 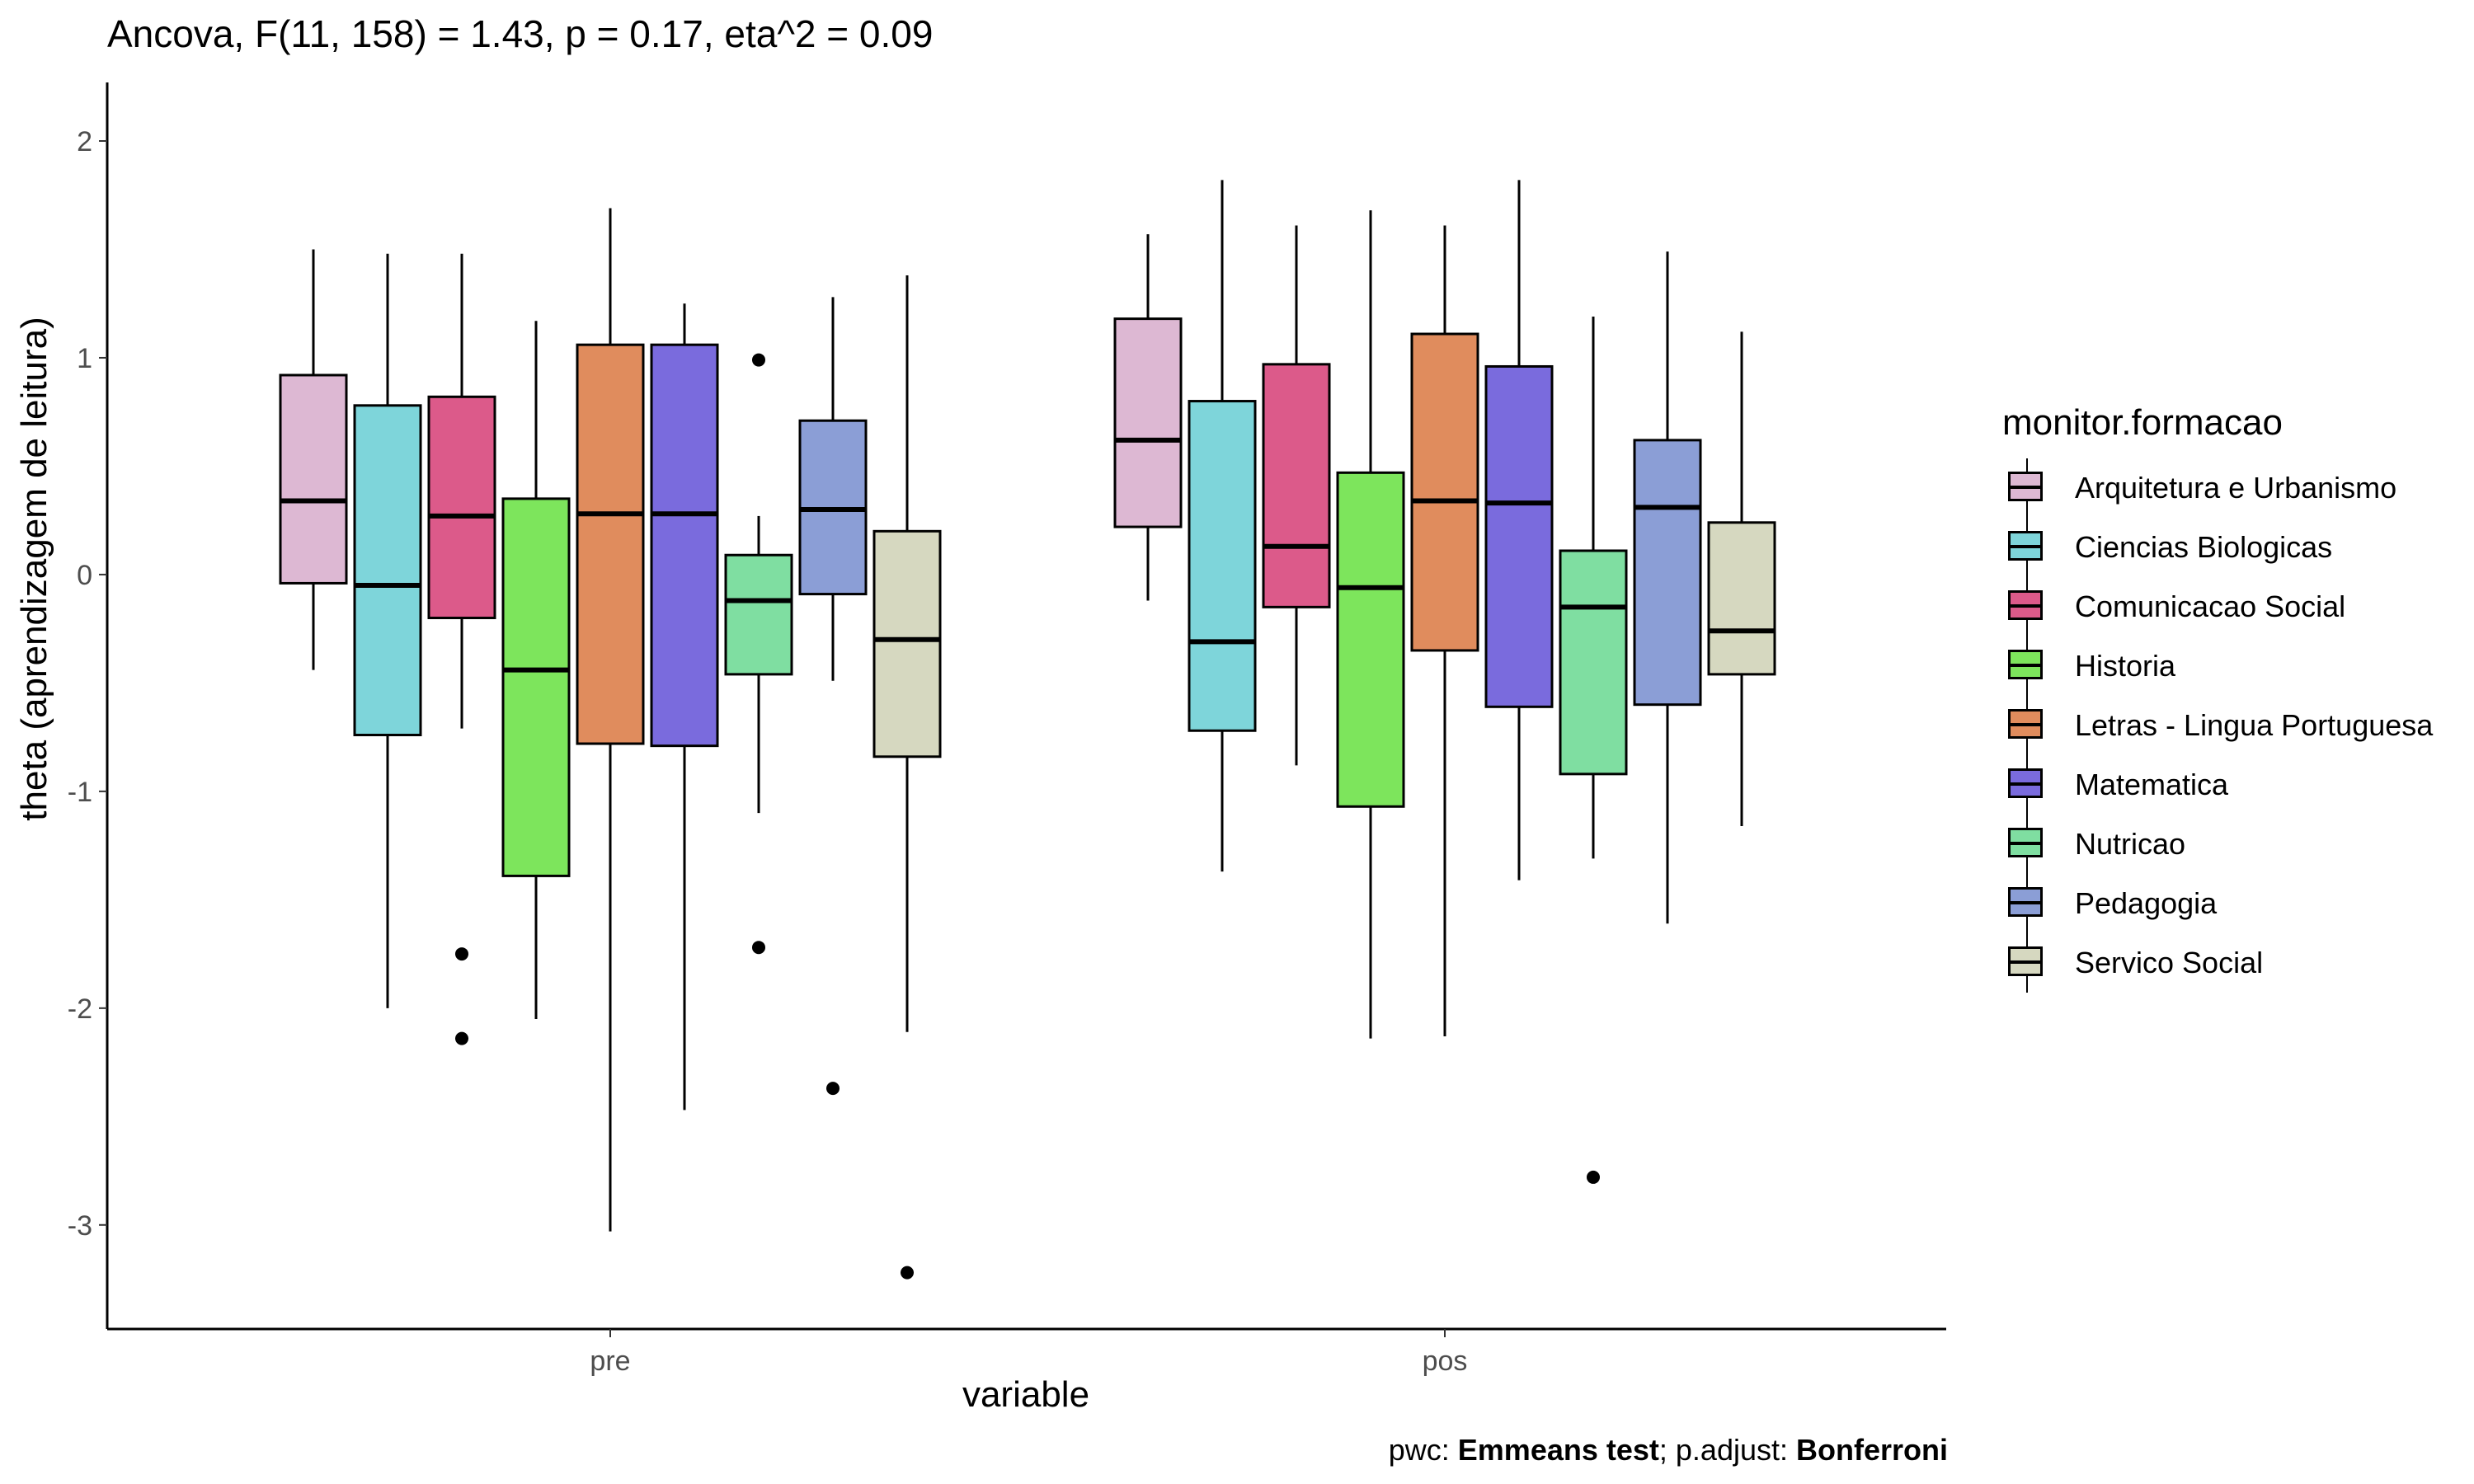 I want to click on legend-label: Arquitetura e Urbanismo, so click(x=2236, y=488).